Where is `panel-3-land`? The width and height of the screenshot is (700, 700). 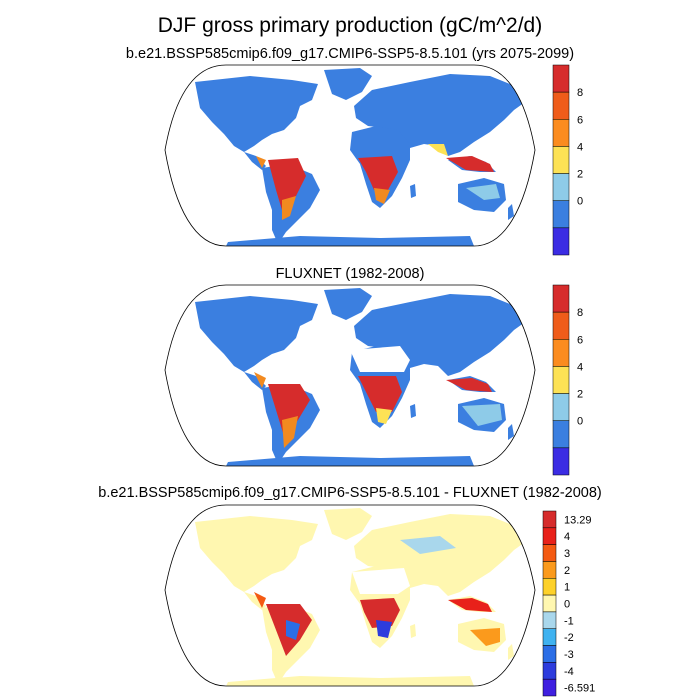
panel-3-land is located at coordinates (361, 597).